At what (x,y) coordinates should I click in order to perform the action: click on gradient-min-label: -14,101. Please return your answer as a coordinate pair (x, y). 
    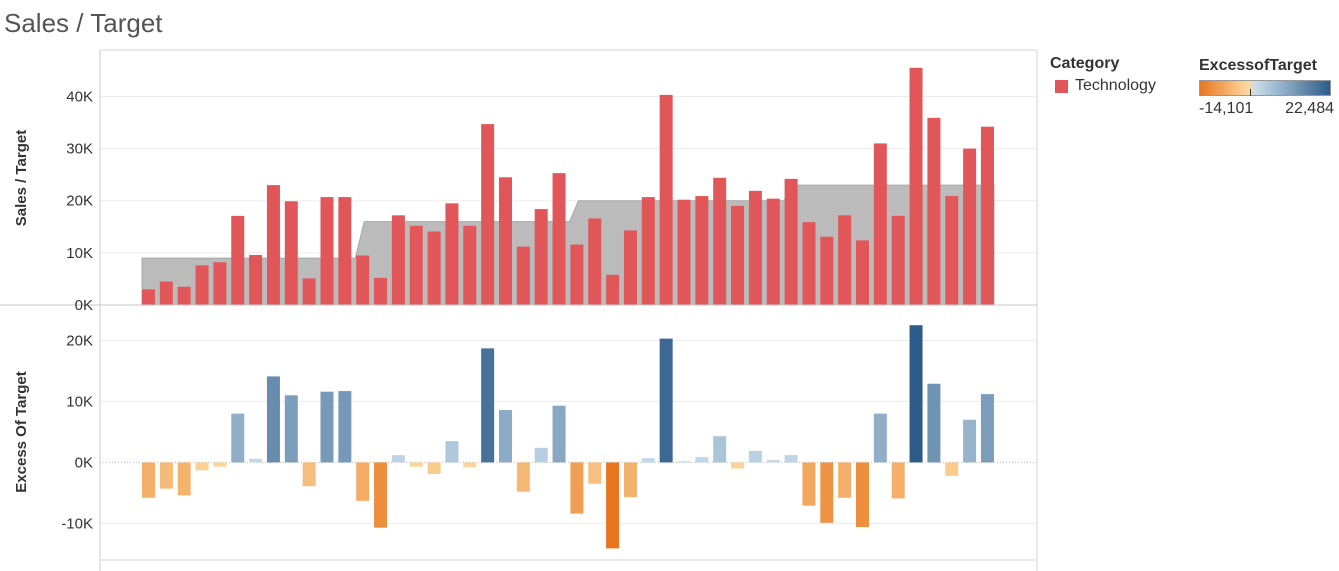
    Looking at the image, I should click on (1226, 108).